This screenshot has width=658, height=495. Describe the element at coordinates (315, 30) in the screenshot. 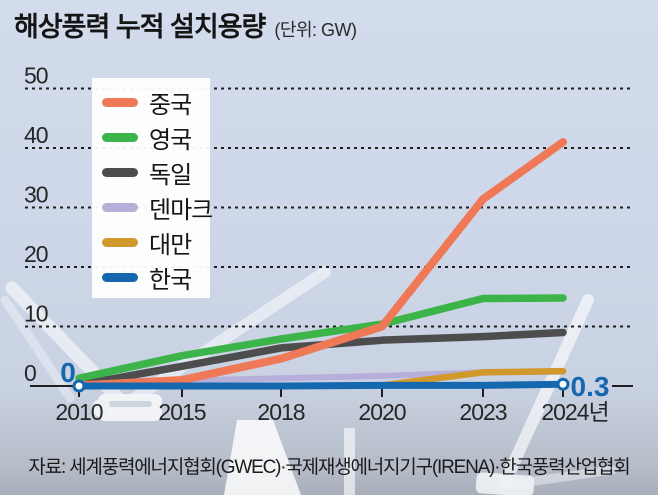

I see `unit-label: (단위: GW)` at that location.